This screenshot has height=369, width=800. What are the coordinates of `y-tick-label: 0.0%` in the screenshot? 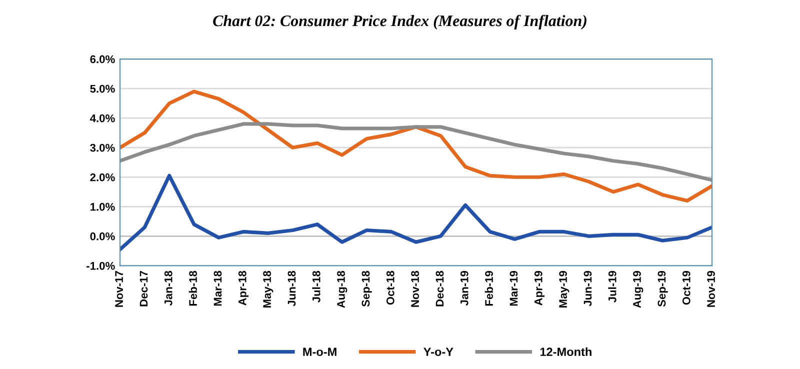 It's located at (102, 236).